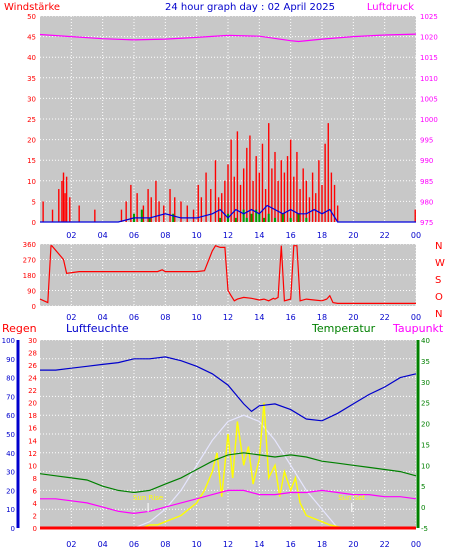 The image size is (465, 559). Describe the element at coordinates (10, 491) in the screenshot. I see `humidity-y-tick-label: 20` at that location.